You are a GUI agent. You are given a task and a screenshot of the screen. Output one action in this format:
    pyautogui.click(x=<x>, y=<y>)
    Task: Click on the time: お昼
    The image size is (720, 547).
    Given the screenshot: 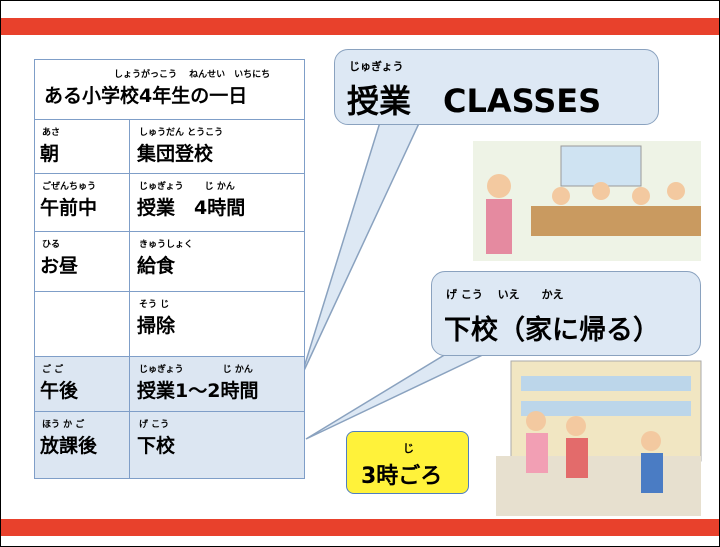 What is the action you would take?
    pyautogui.click(x=59, y=266)
    